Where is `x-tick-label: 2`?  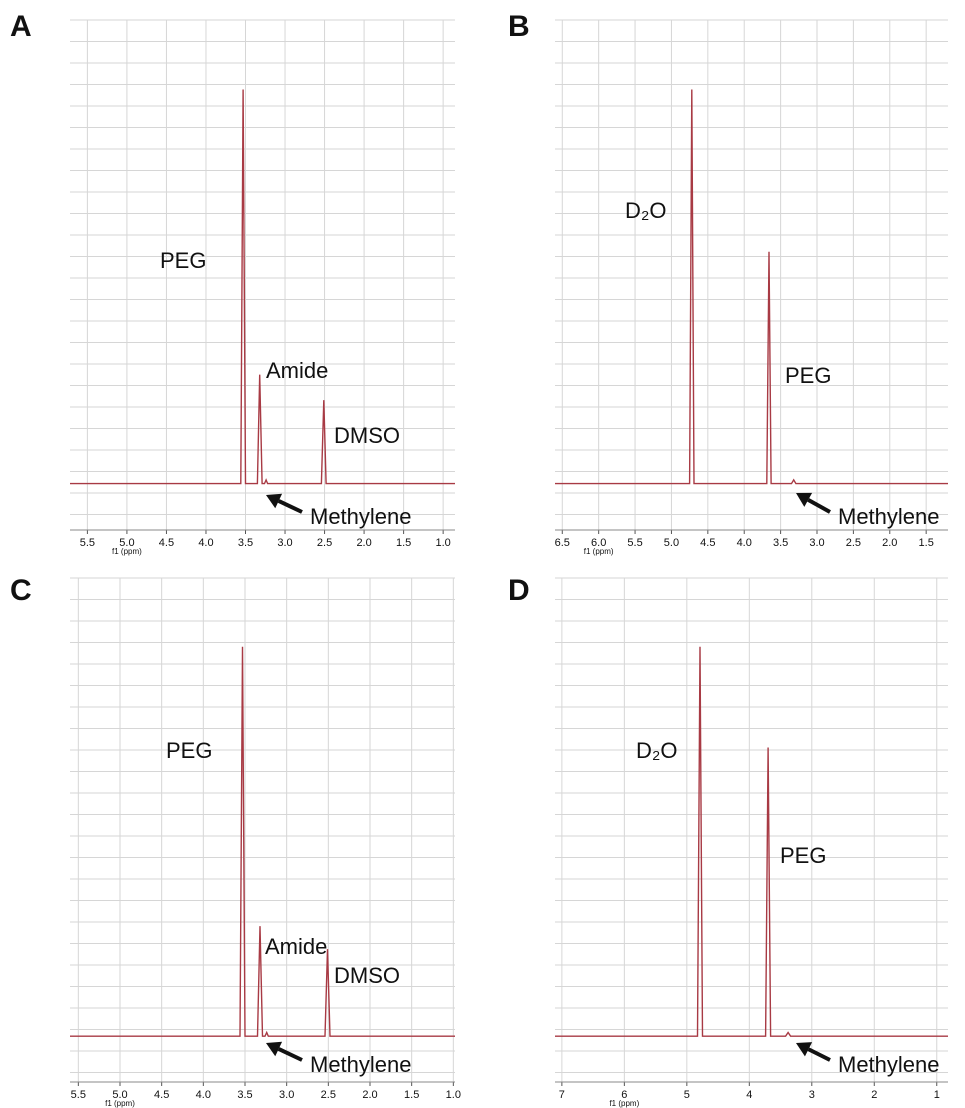
x-tick-label: 2 is located at coordinates (874, 1095).